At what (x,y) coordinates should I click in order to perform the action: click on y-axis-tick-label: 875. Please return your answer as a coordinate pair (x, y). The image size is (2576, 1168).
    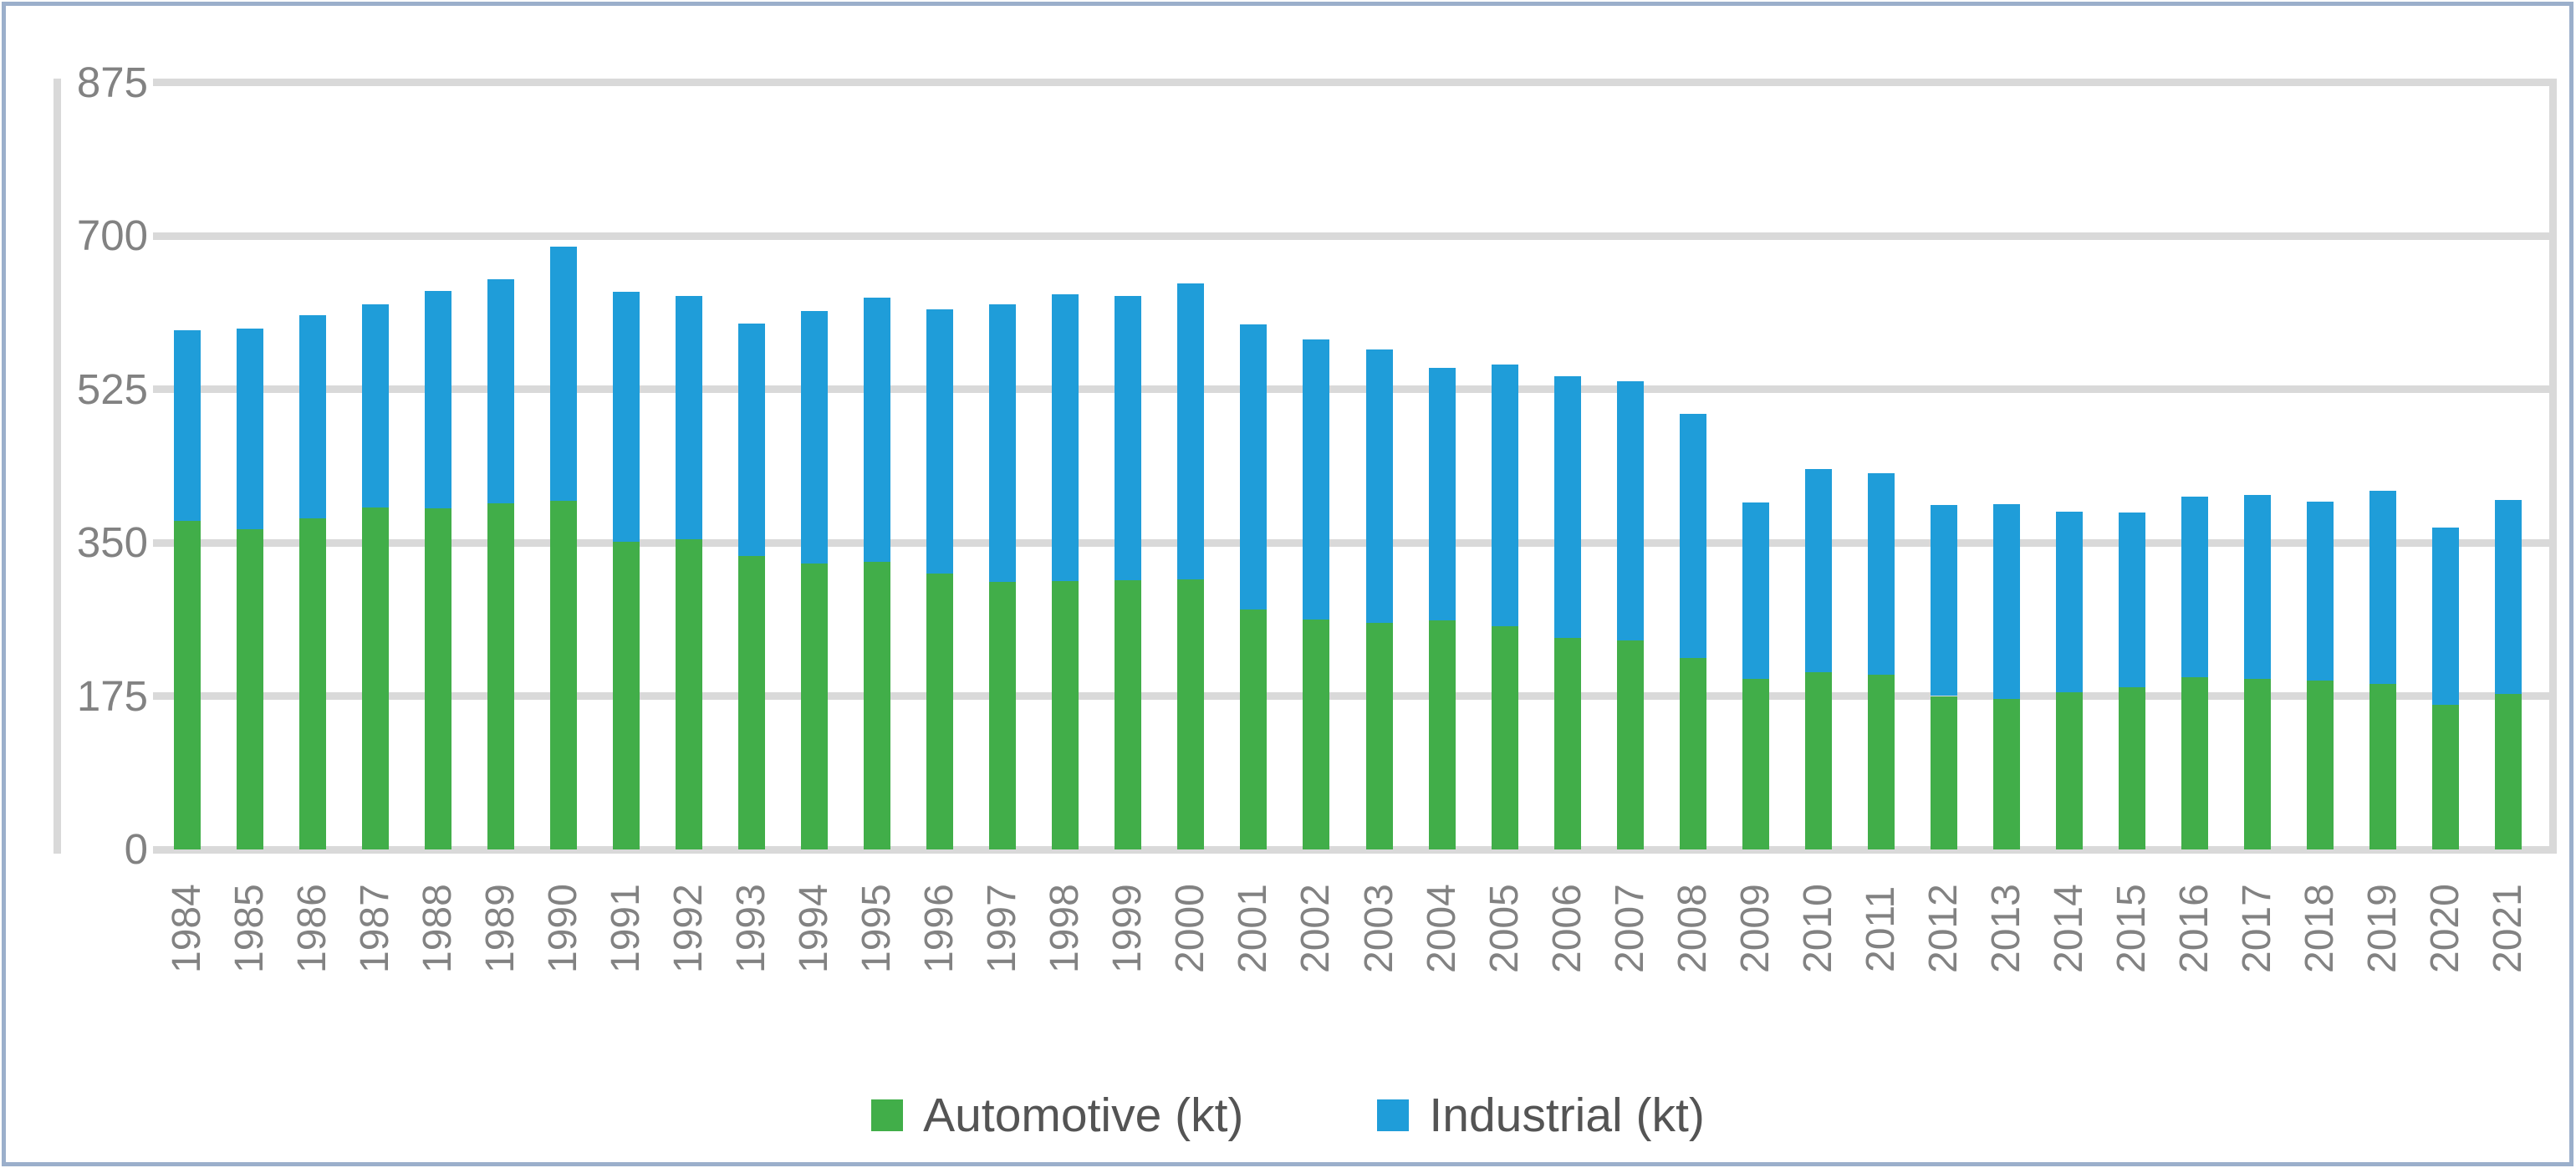
    Looking at the image, I should click on (112, 82).